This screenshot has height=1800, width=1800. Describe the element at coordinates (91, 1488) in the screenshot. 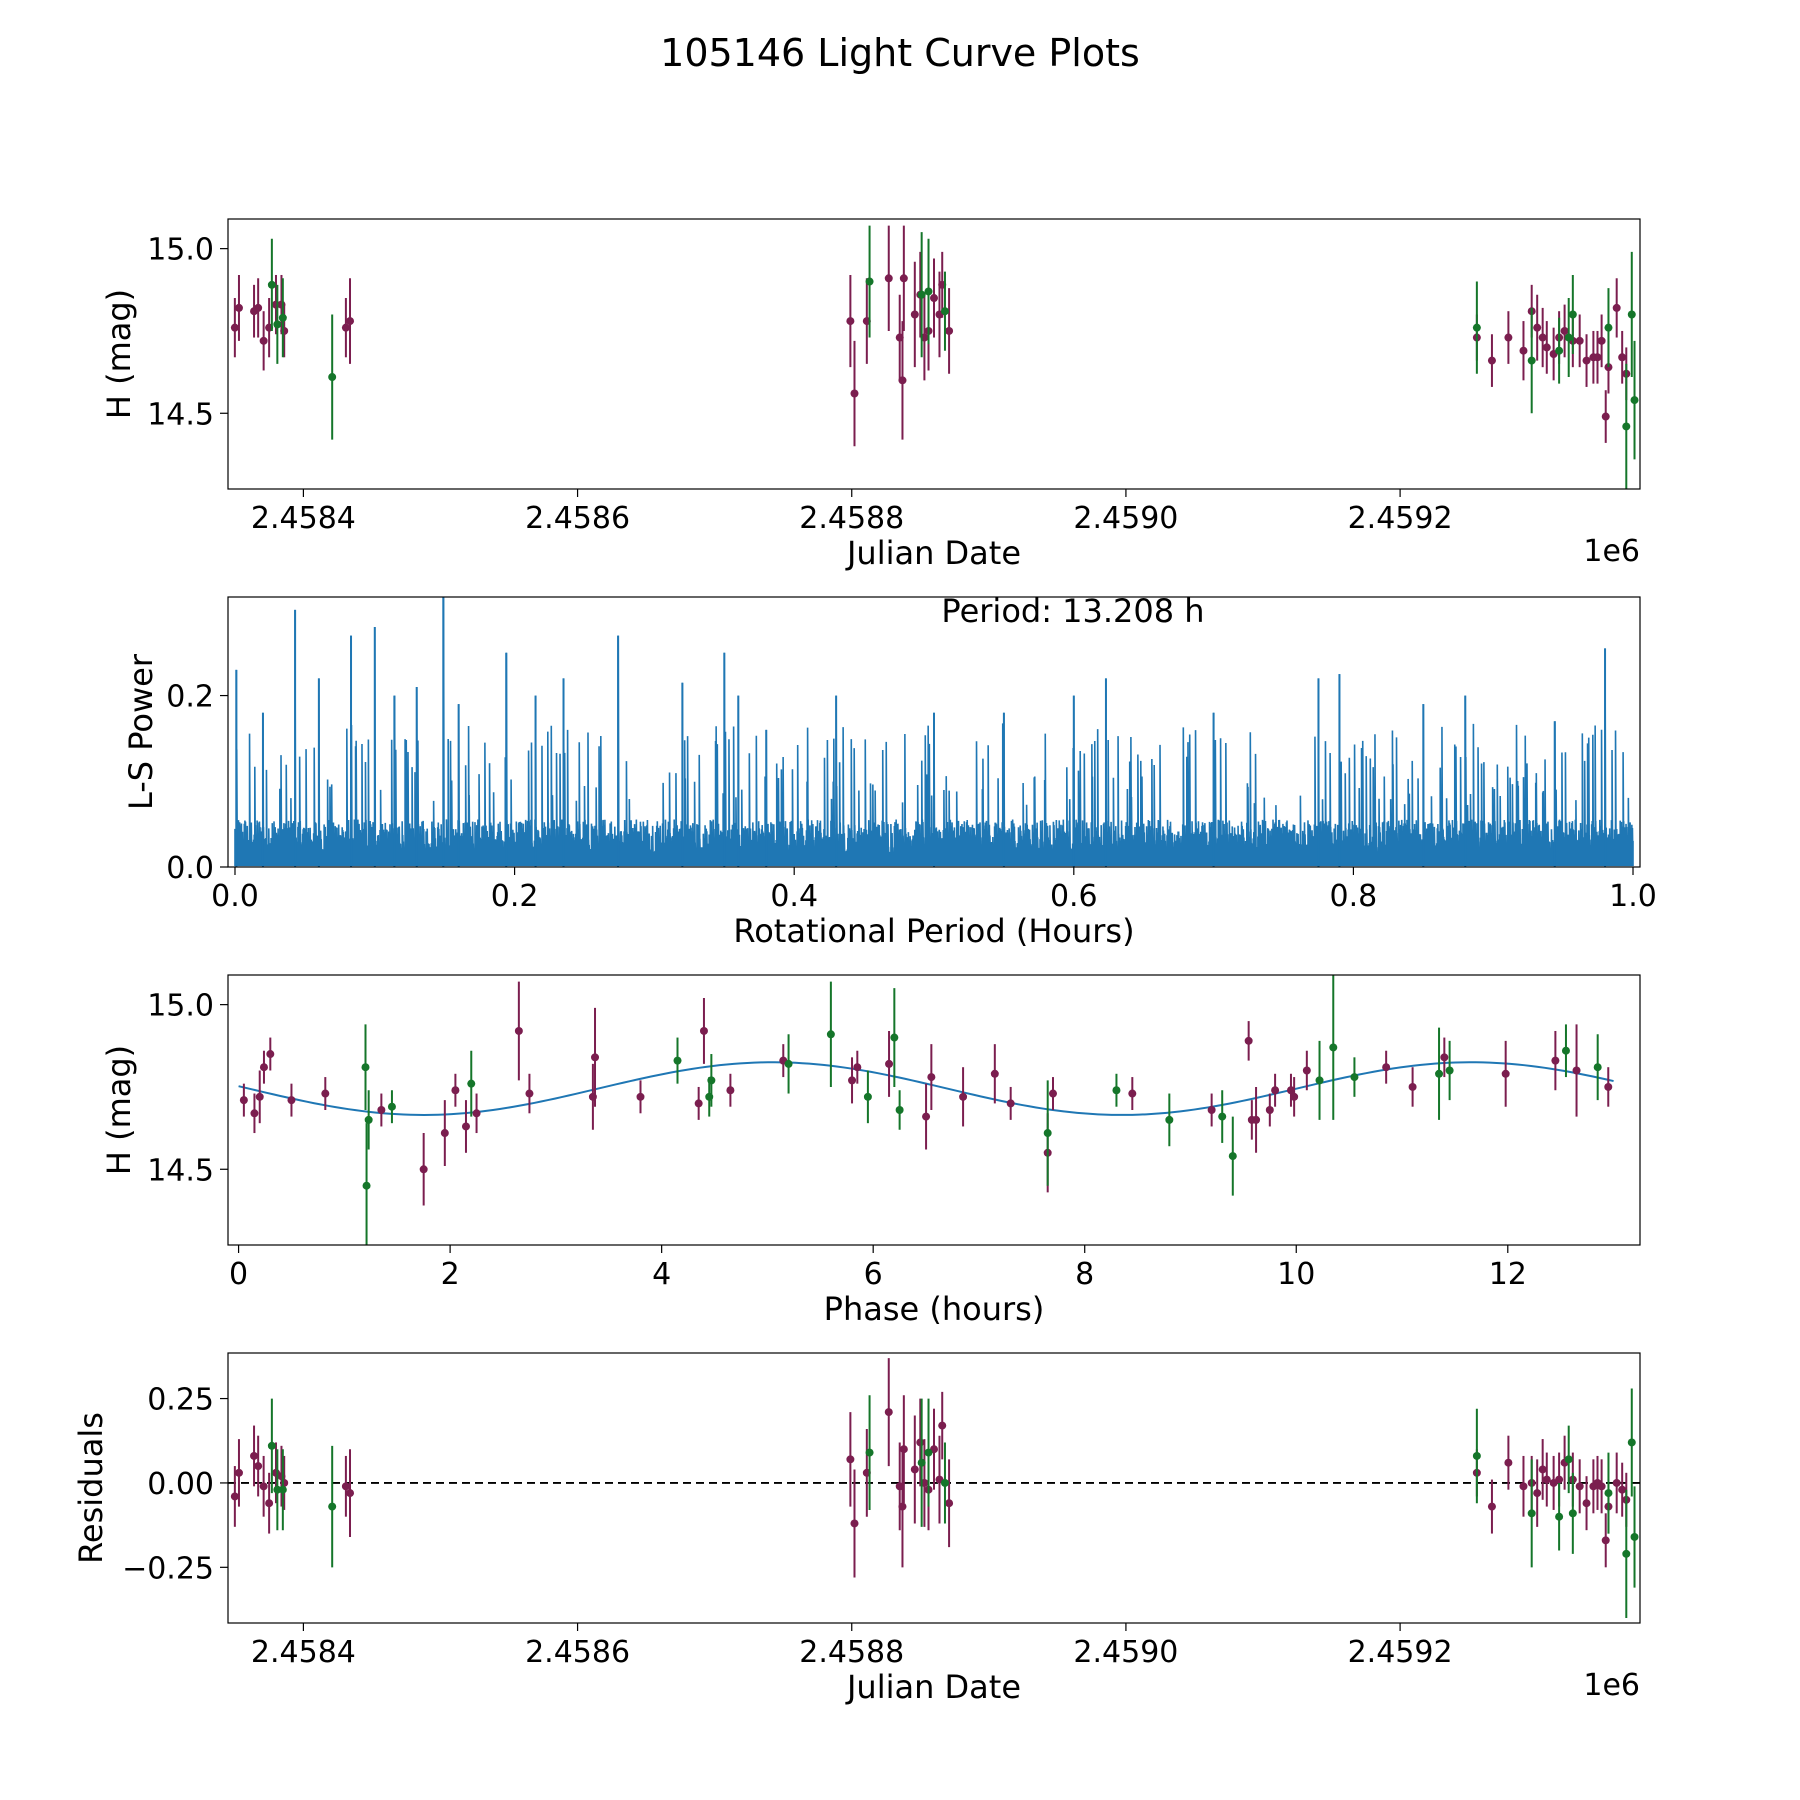

I see `residuals-ylabel: Residuals` at that location.